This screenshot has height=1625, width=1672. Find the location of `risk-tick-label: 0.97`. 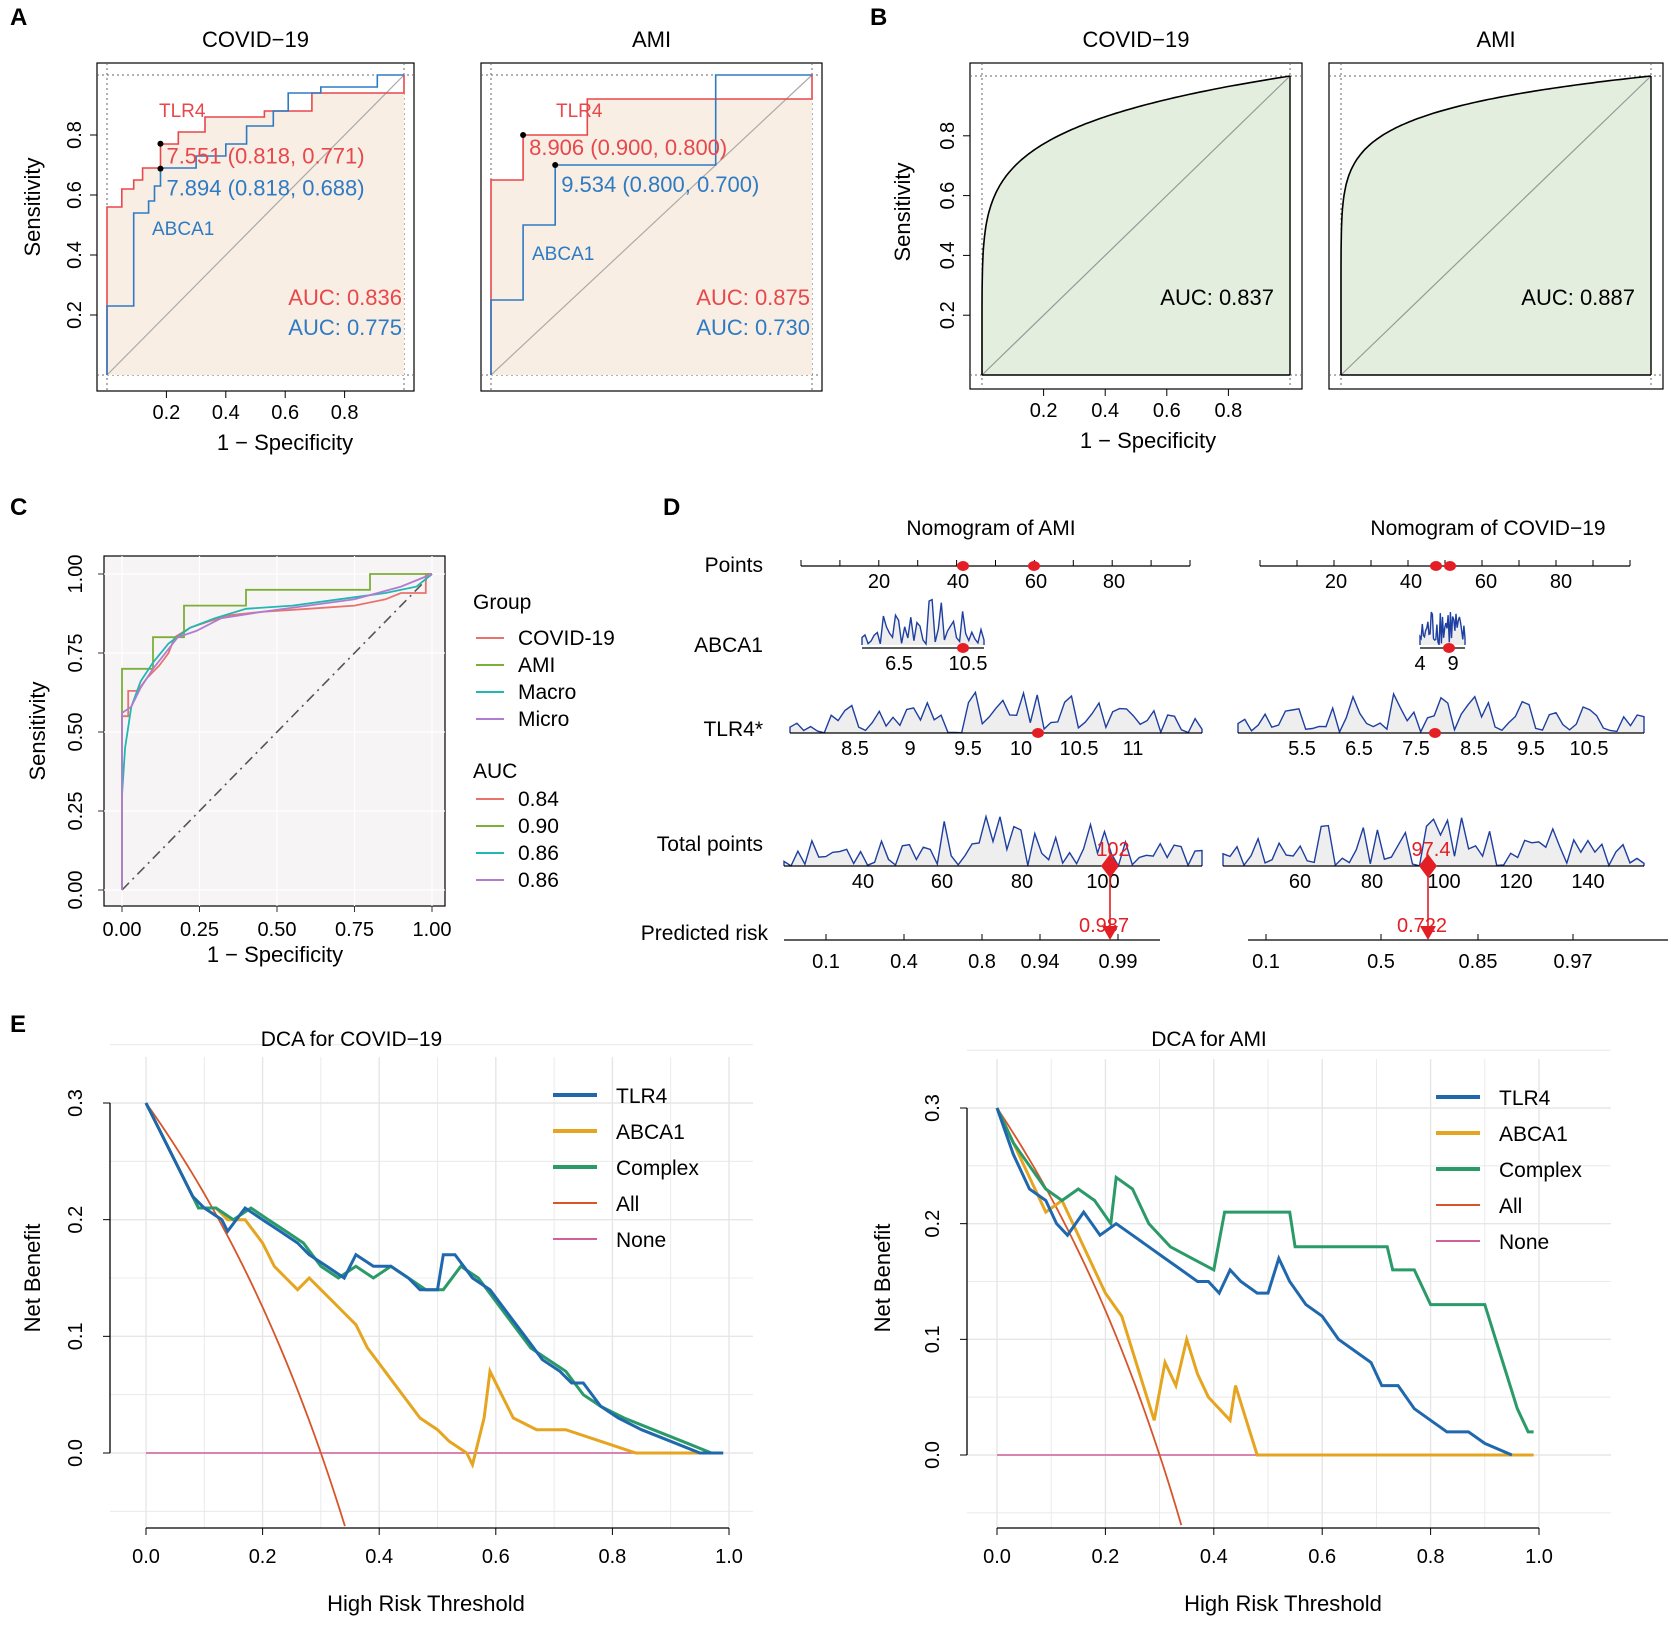

risk-tick-label: 0.97 is located at coordinates (1573, 962).